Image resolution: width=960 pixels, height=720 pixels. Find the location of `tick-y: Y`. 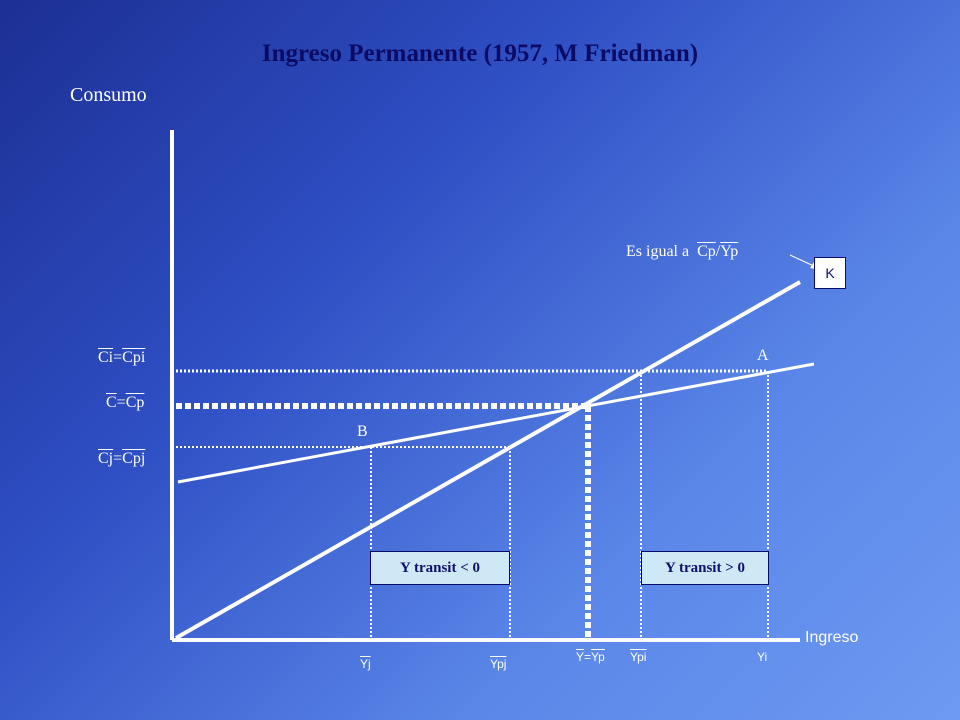

tick-y: Y is located at coordinates (580, 657).